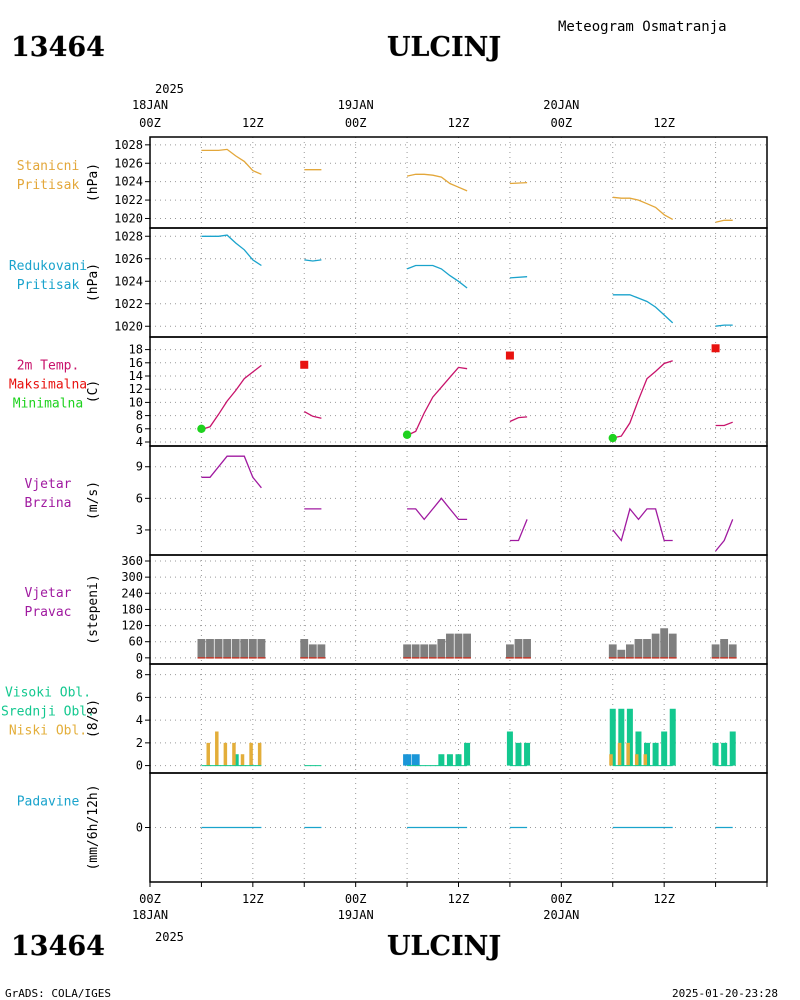  What do you see at coordinates (415, 760) in the screenshot?
I see `cloud-mid-bar` at bounding box center [415, 760].